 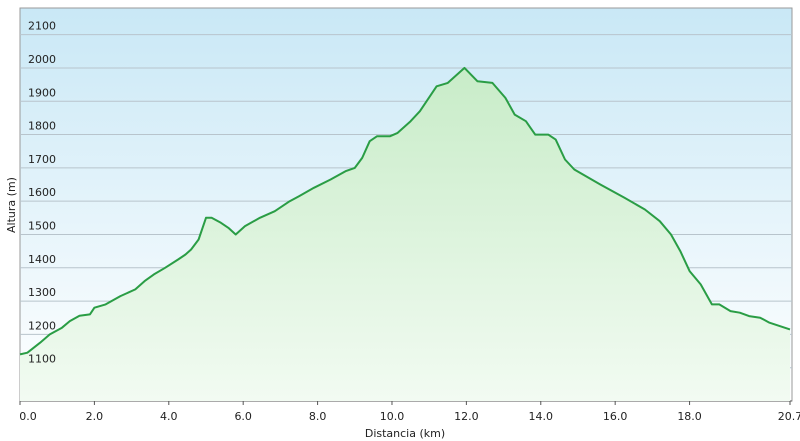 What do you see at coordinates (392, 416) in the screenshot?
I see `x-tick-label: 10.0` at bounding box center [392, 416].